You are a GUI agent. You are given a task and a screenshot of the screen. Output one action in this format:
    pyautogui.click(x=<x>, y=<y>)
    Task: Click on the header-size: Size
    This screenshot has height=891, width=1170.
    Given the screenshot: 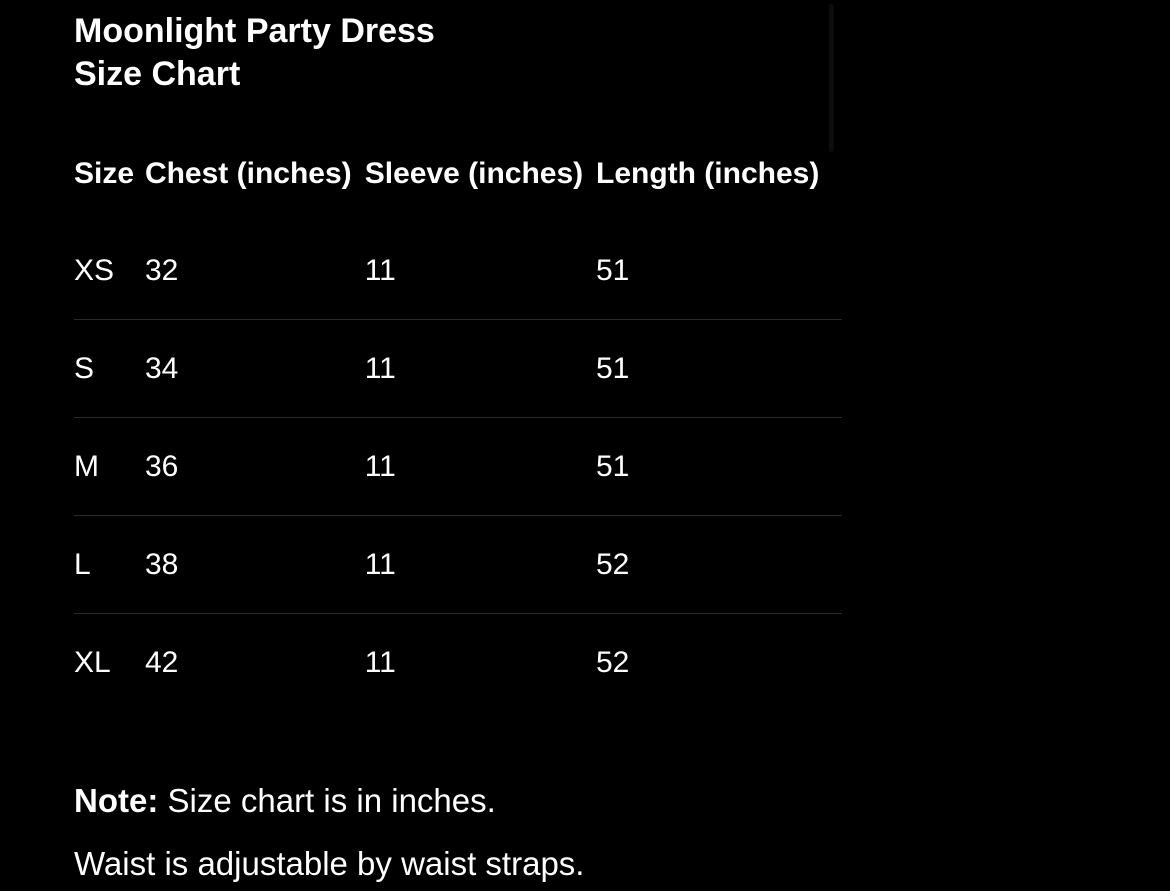 What is the action you would take?
    pyautogui.click(x=104, y=173)
    